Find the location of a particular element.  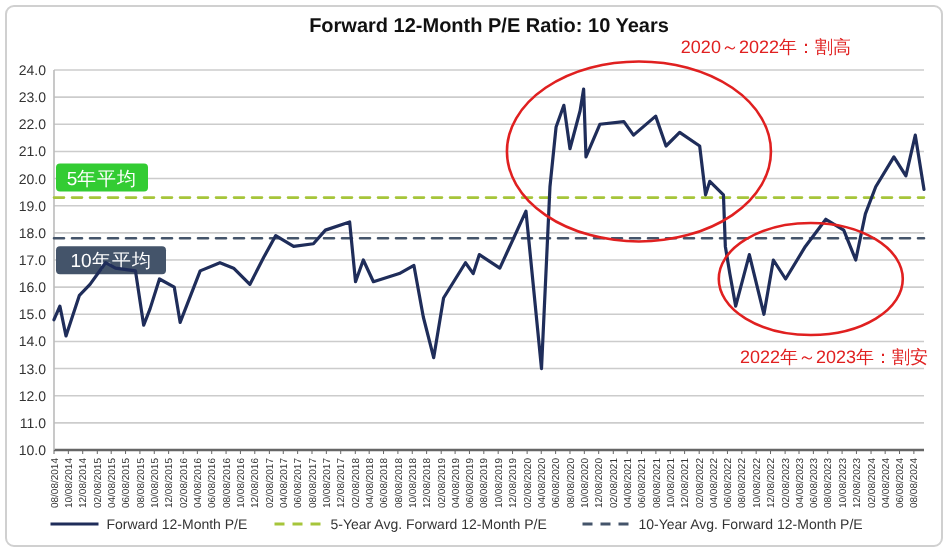

annotation: 5年平均 is located at coordinates (102, 178).